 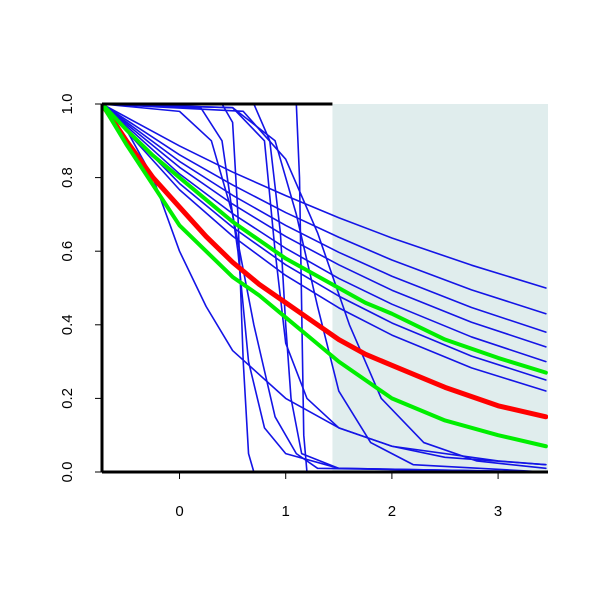 What do you see at coordinates (67, 472) in the screenshot?
I see `y-tick-label: 0.0` at bounding box center [67, 472].